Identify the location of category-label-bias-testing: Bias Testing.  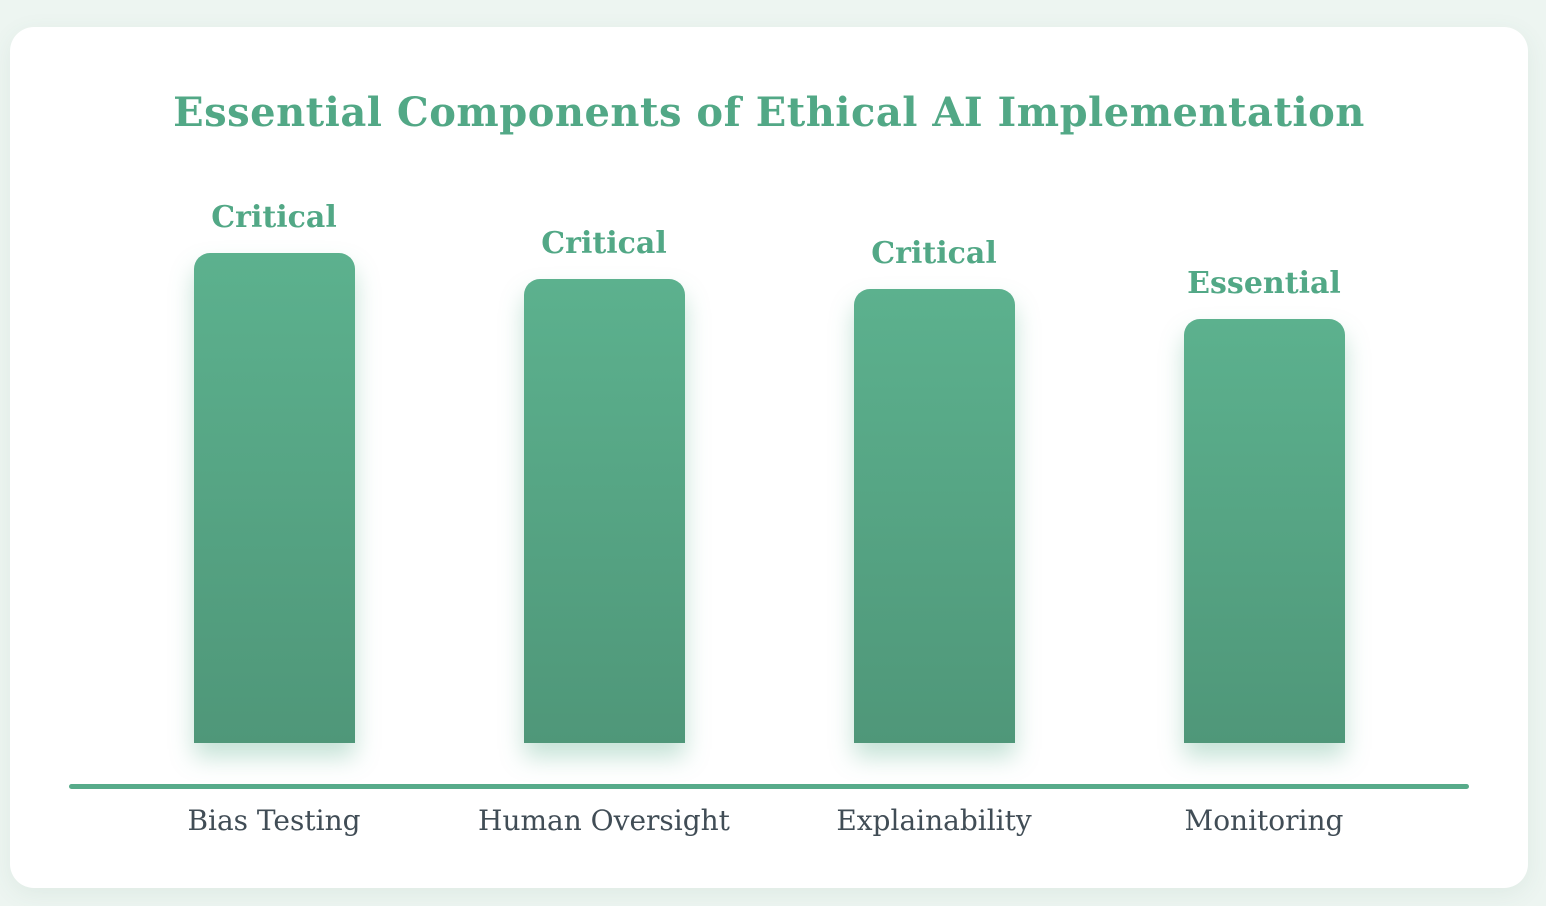
(274, 820).